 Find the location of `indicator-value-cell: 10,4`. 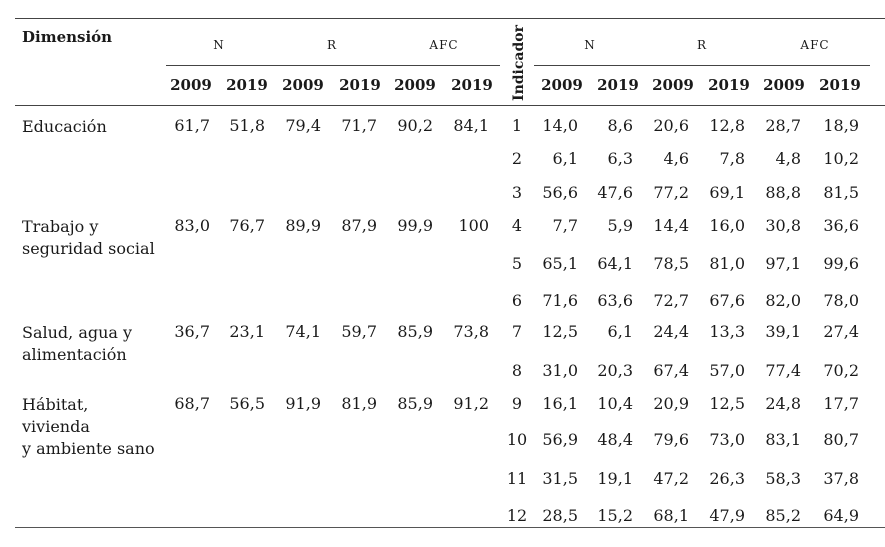

indicator-value-cell: 10,4 is located at coordinates (615, 403).